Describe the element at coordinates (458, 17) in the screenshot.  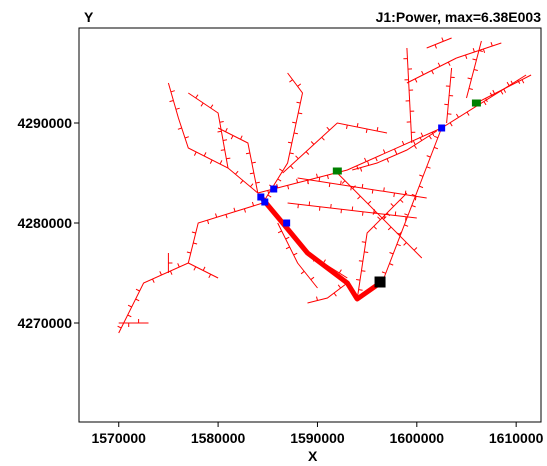
I see `chart-title: J1:Power, max=6.38E003` at that location.